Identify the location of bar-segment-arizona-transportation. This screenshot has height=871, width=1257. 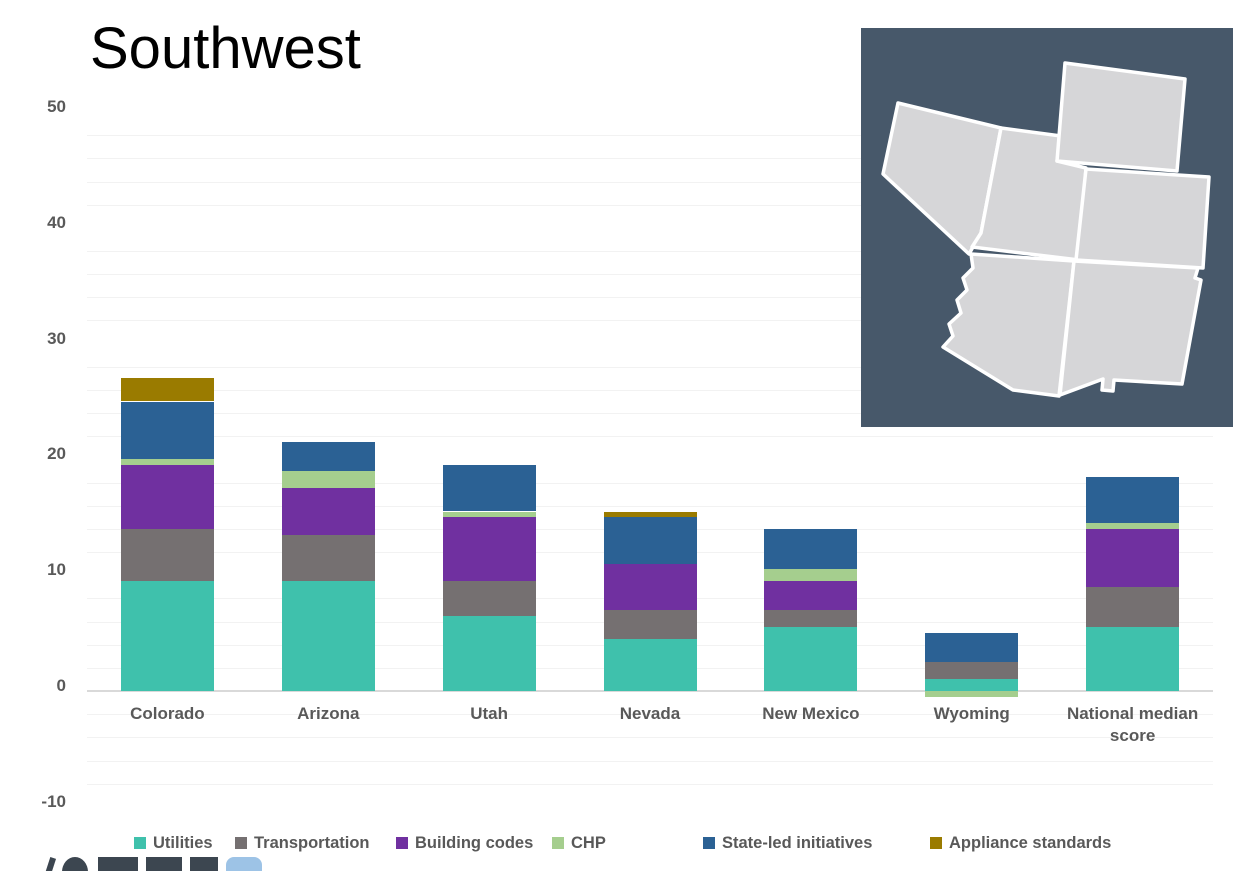
(328, 557).